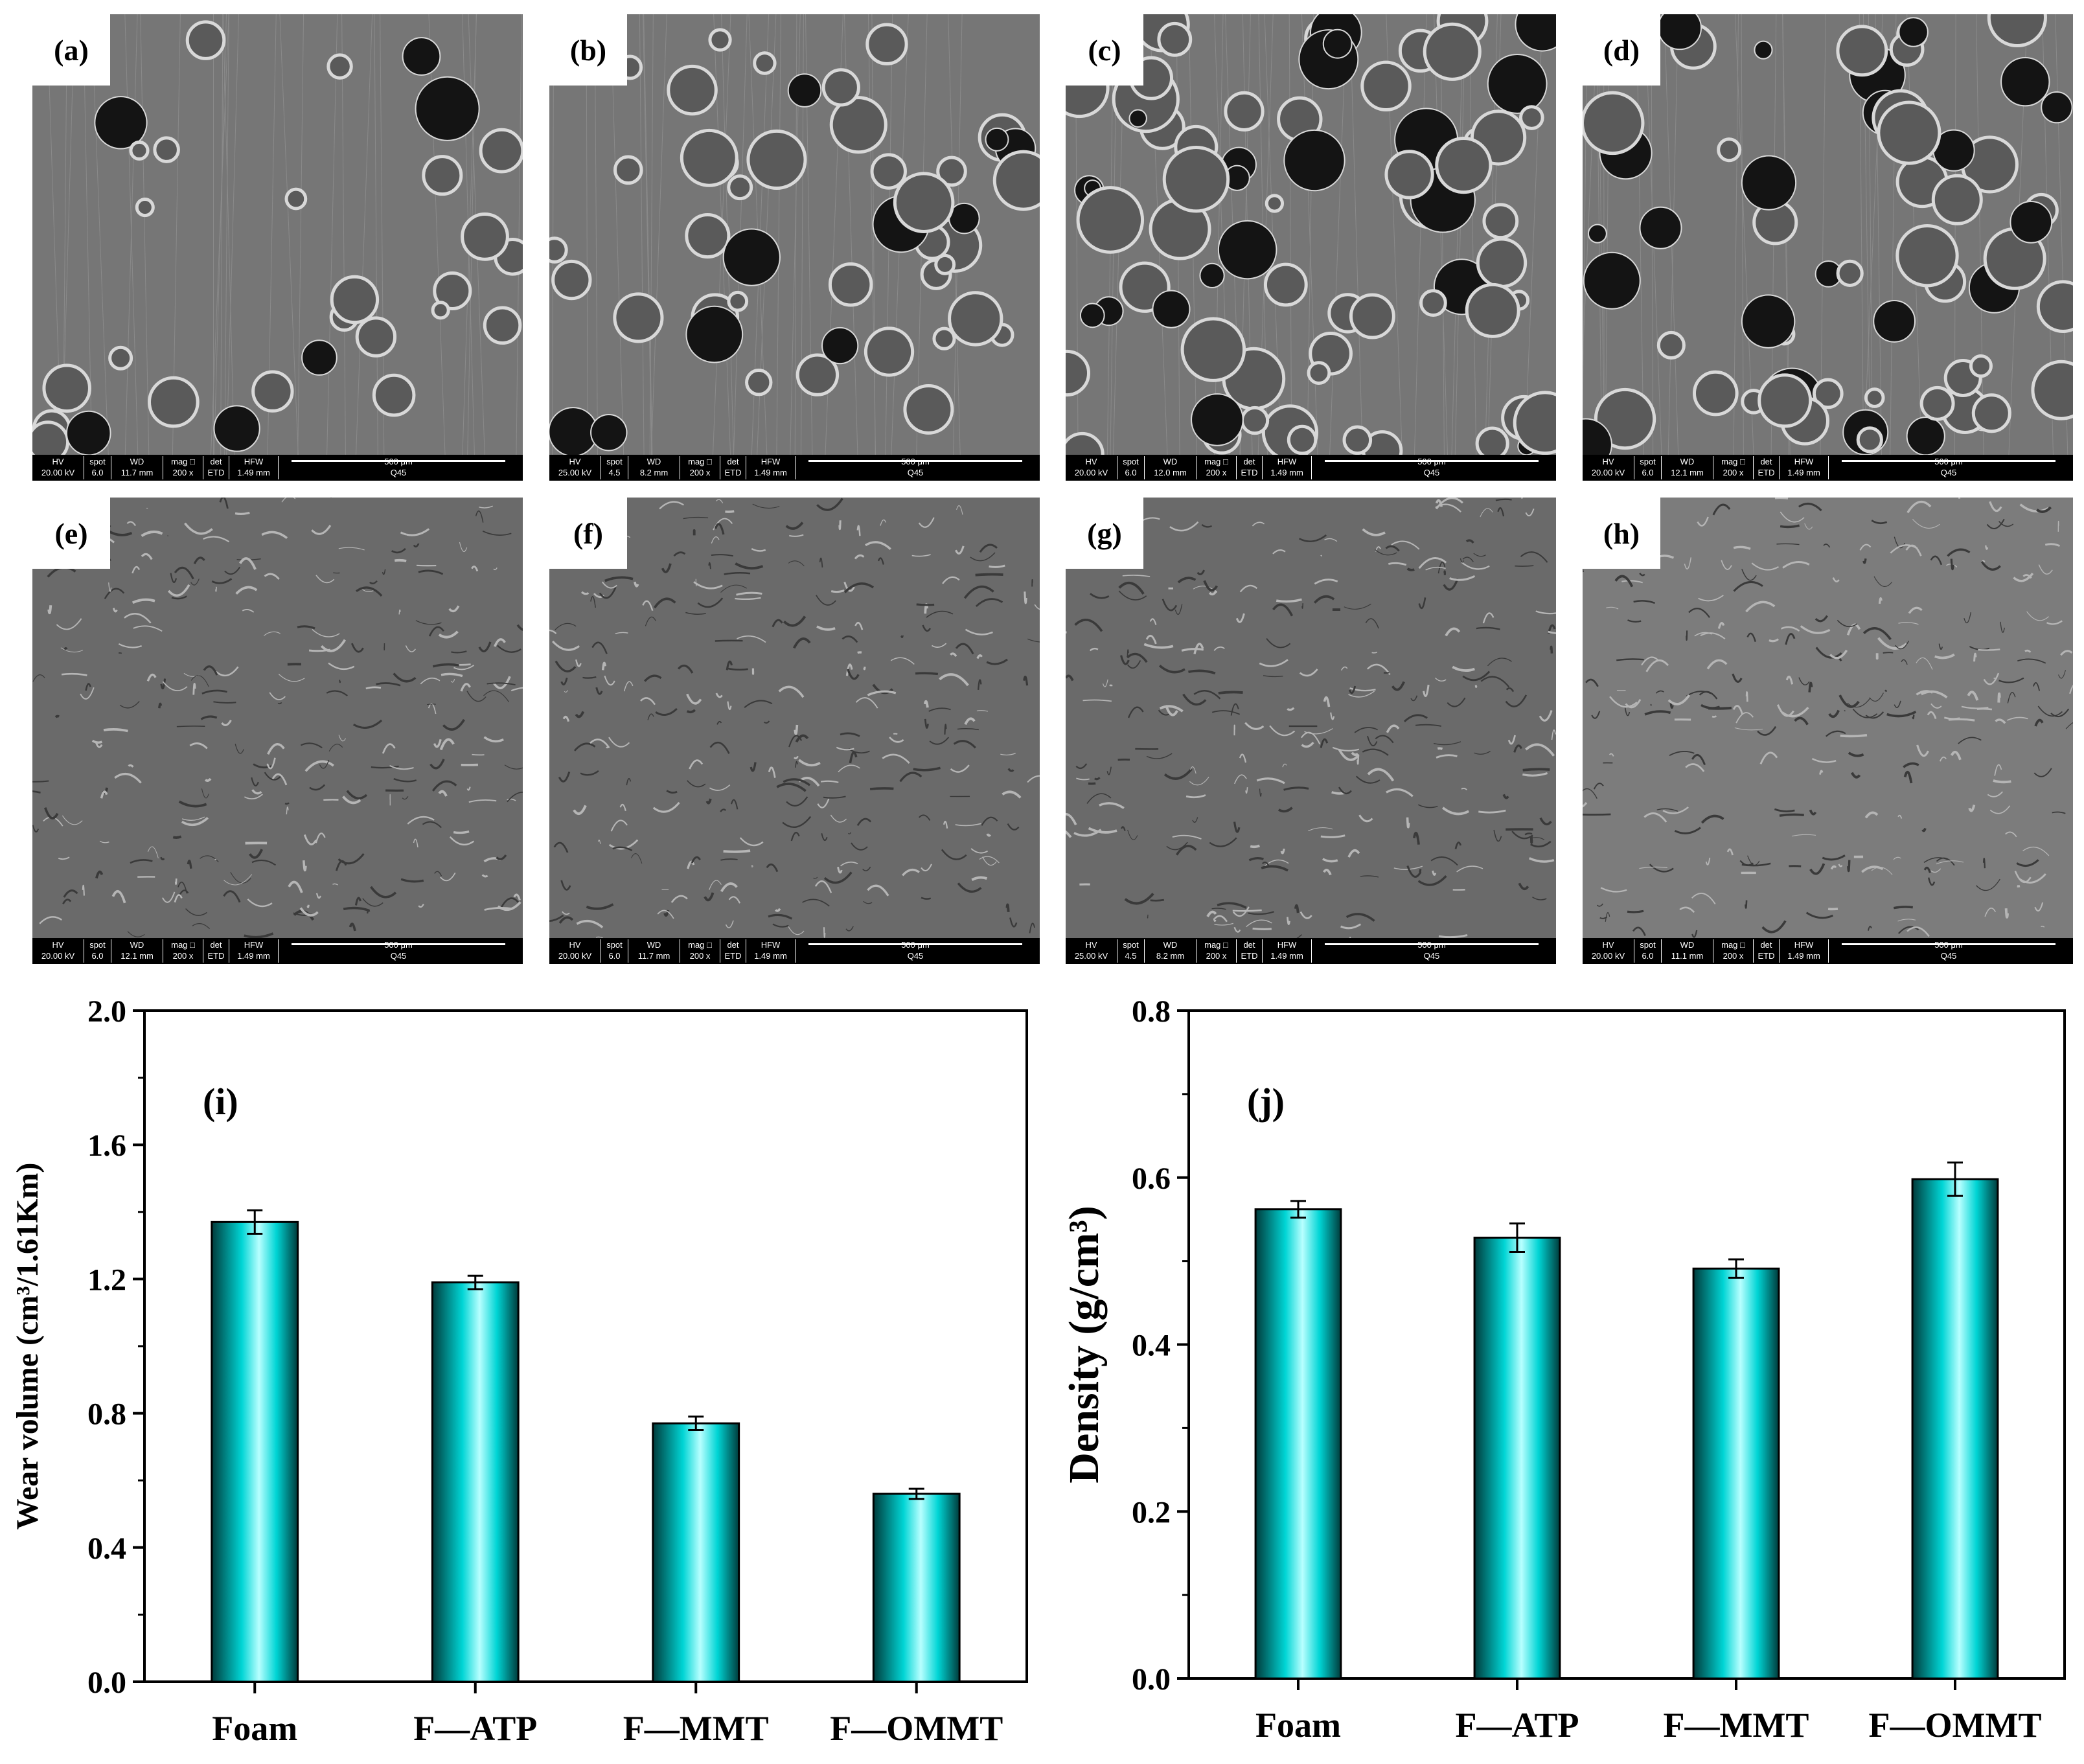  I want to click on panel-label: (j), so click(1266, 1102).